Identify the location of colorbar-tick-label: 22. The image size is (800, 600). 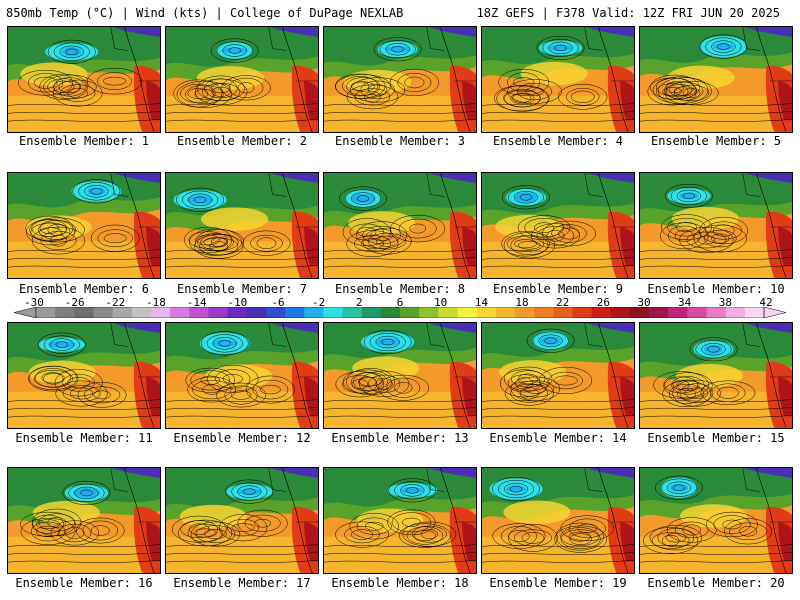
(563, 302).